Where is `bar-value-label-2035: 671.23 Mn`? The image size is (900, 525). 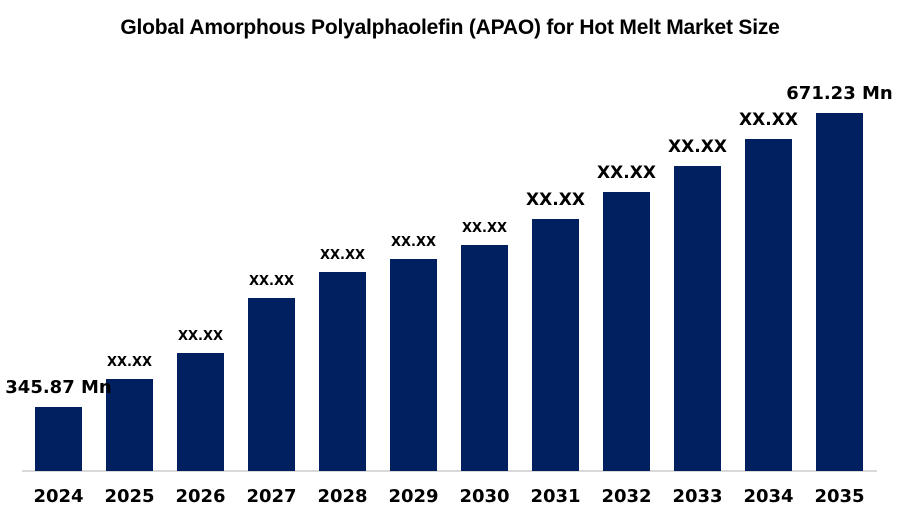 bar-value-label-2035: 671.23 Mn is located at coordinates (839, 94).